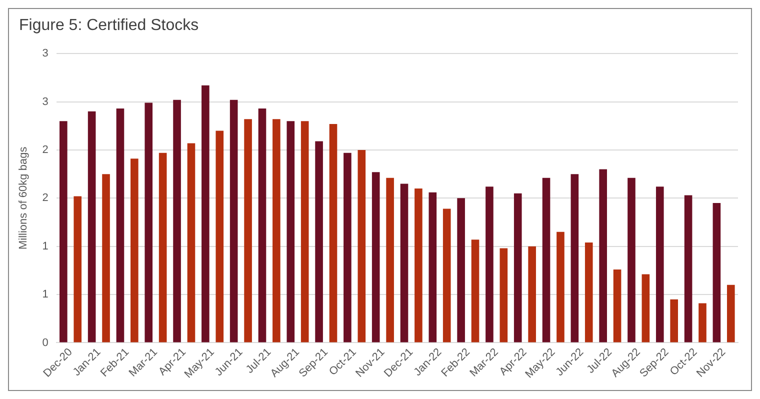 This screenshot has height=399, width=760. Describe the element at coordinates (24, 198) in the screenshot. I see `y-axis-title: Millions of 60kg bags` at that location.